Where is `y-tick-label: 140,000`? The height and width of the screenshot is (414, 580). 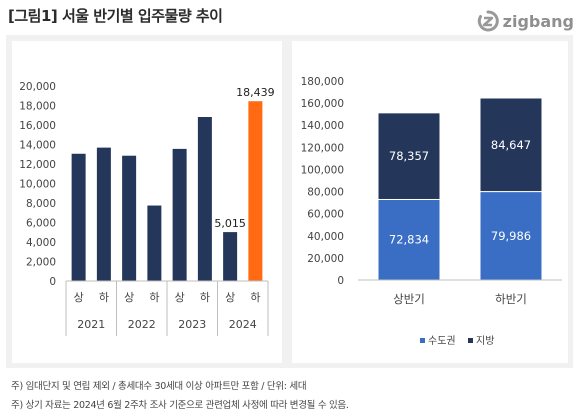
y-tick-label: 140,000 is located at coordinates (322, 126).